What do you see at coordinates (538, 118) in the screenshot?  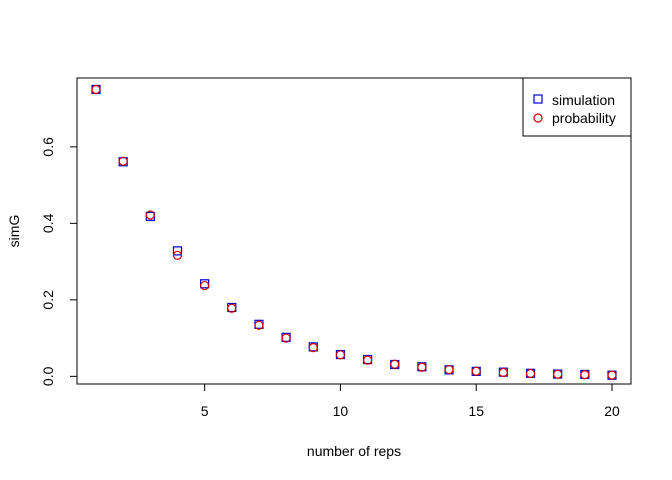 I see `legend-probability-marker` at bounding box center [538, 118].